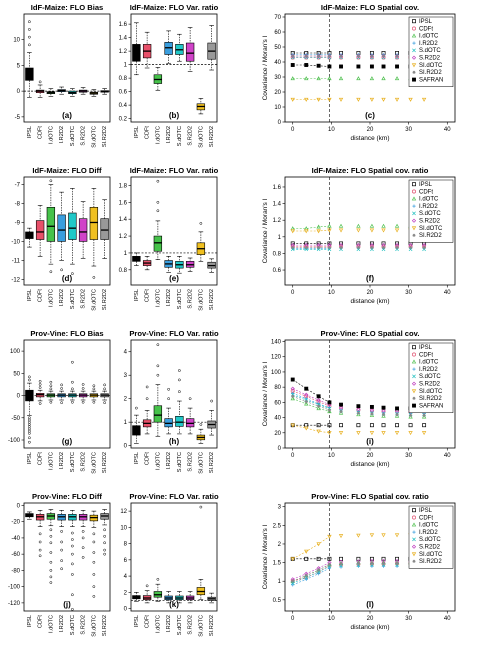 This screenshot has height=652, width=500. Describe the element at coordinates (40, 534) in the screenshot. I see `box-cdft` at that location.